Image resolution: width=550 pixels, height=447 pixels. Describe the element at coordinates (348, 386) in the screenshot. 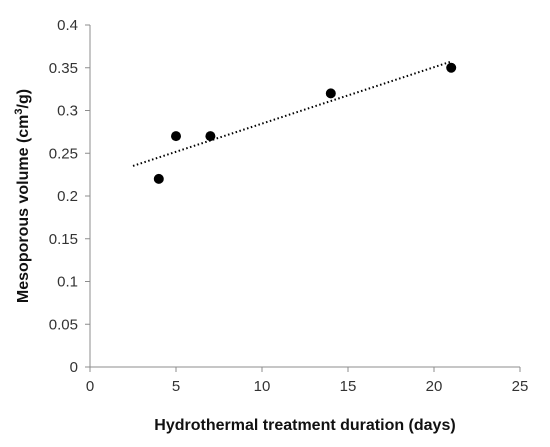

I see `x-tick-label: 15` at that location.